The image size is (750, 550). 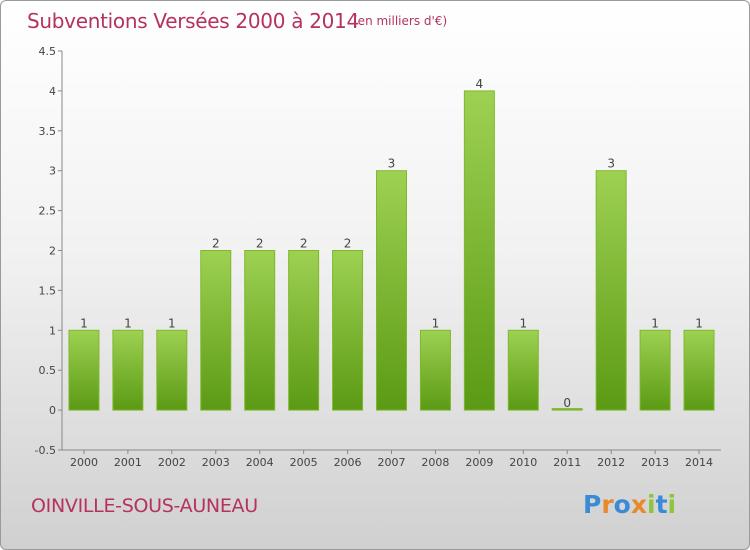 I want to click on y-tick-label: 3.5, so click(x=48, y=131).